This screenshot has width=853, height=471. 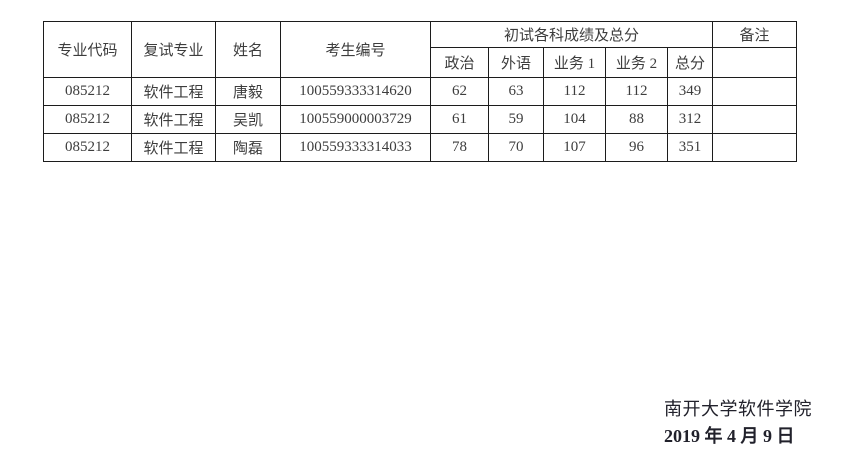 I want to click on cell-candidate-id: 100559333314033, so click(x=355, y=147).